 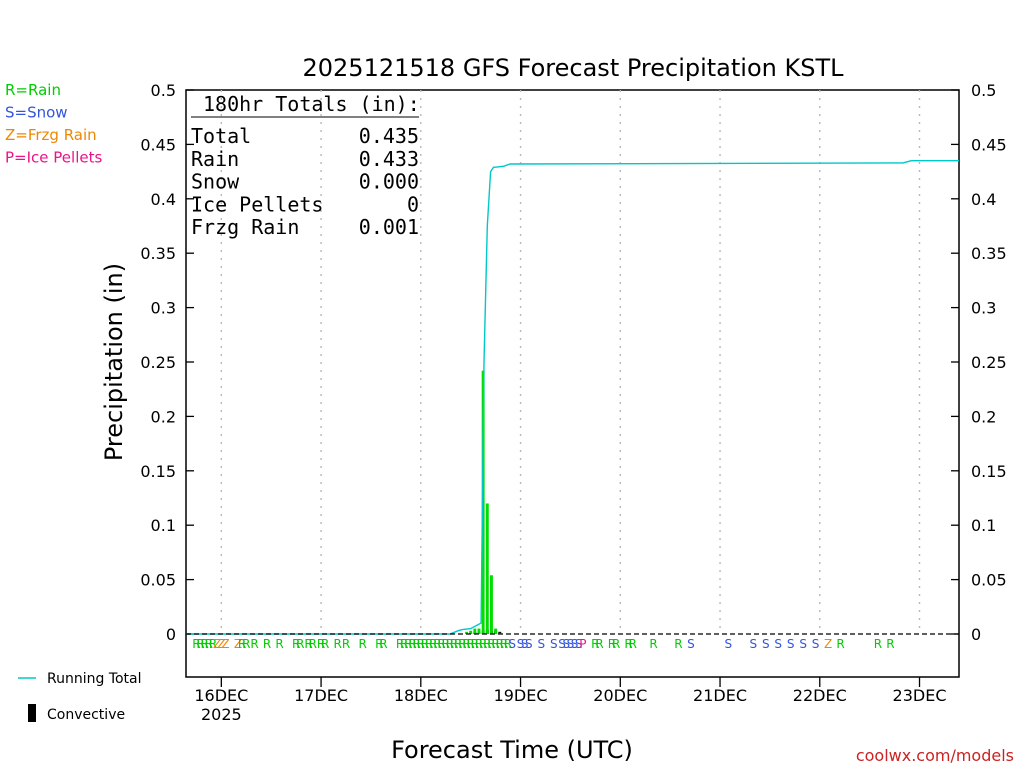 I want to click on credit-link: coolwx.com/models, so click(x=935, y=755).